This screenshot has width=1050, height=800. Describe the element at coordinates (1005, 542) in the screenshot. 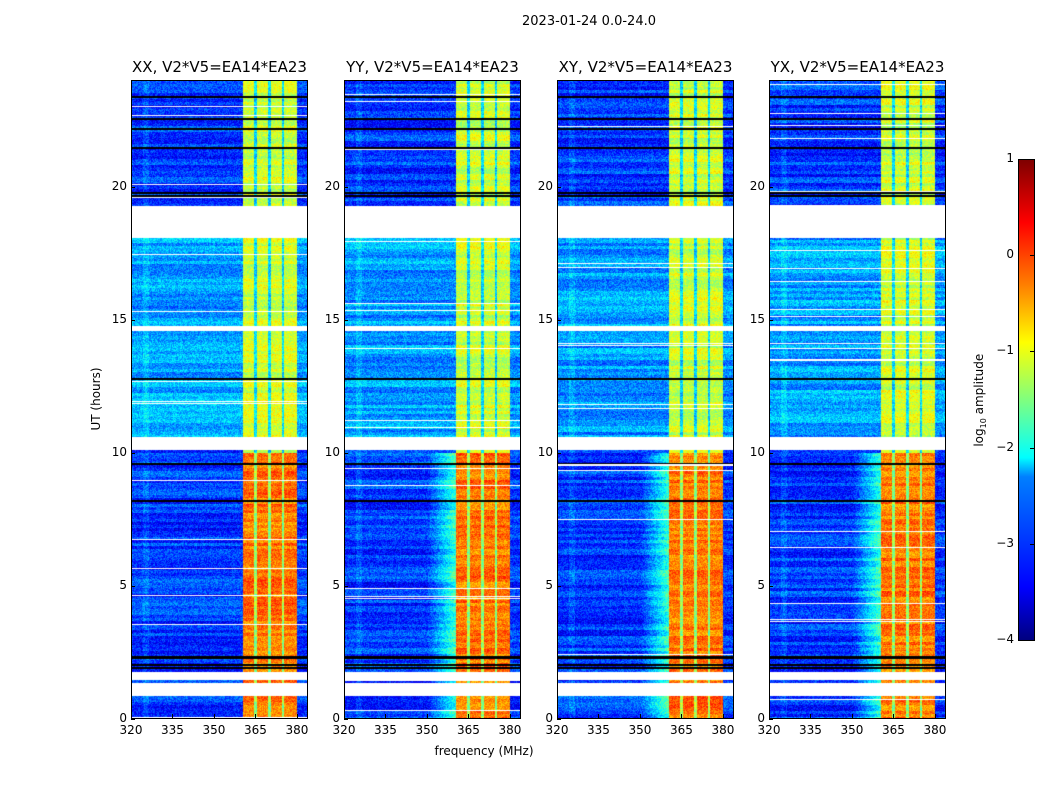

I see `colorbar-tick-label: −3` at that location.